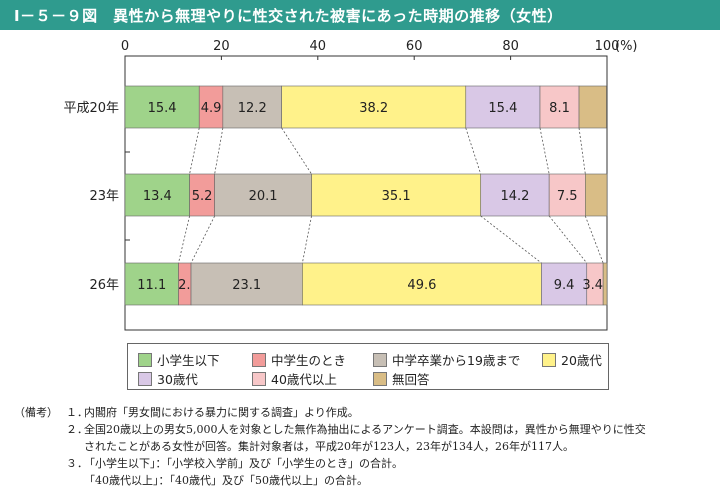  I want to click on data-label: 3.4, so click(592, 285).